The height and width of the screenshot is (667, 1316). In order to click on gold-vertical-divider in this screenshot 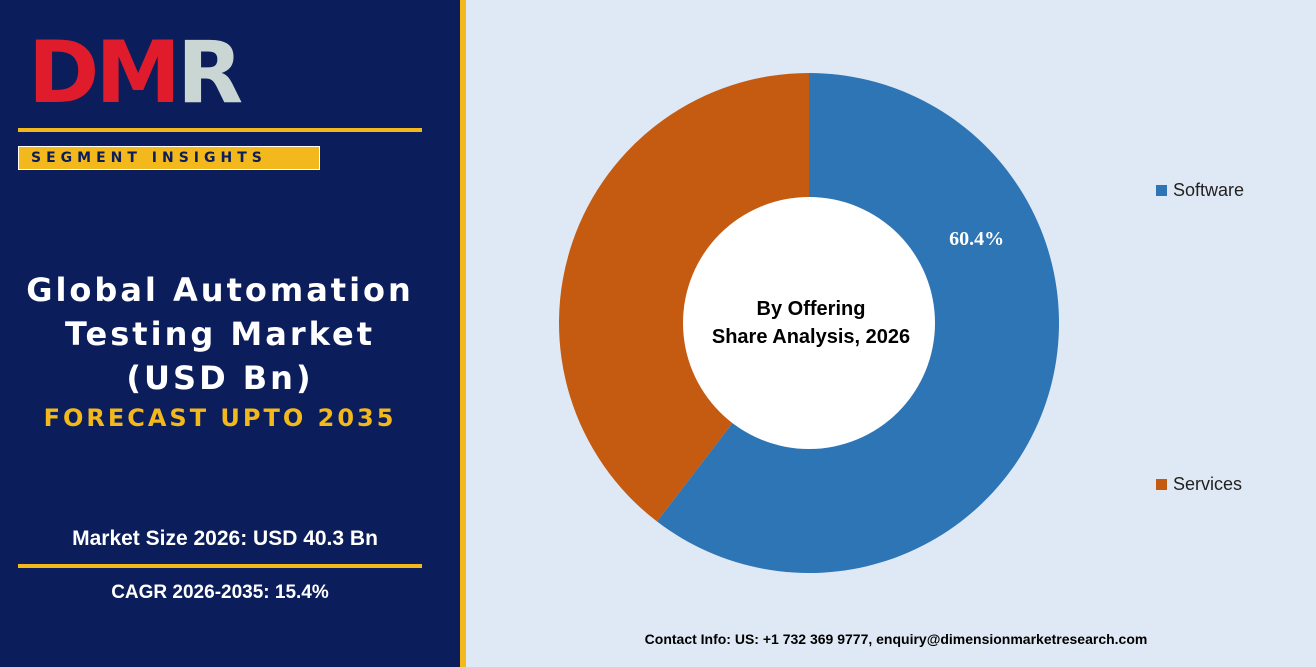, I will do `click(463, 333)`.